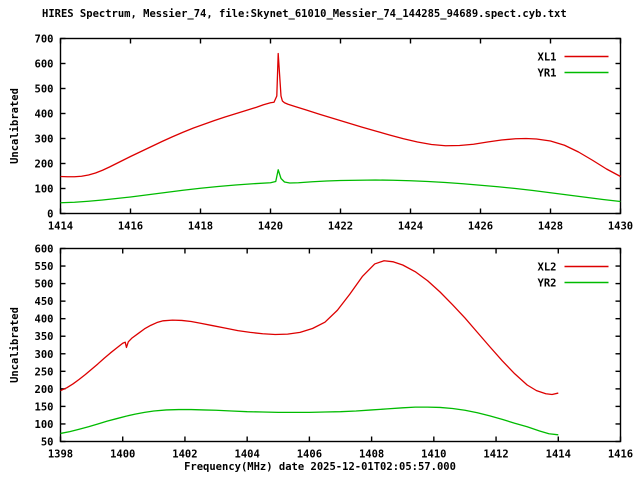 This screenshot has width=640, height=480. Describe the element at coordinates (44, 40) in the screenshot. I see `y-tick-label: 700` at that location.